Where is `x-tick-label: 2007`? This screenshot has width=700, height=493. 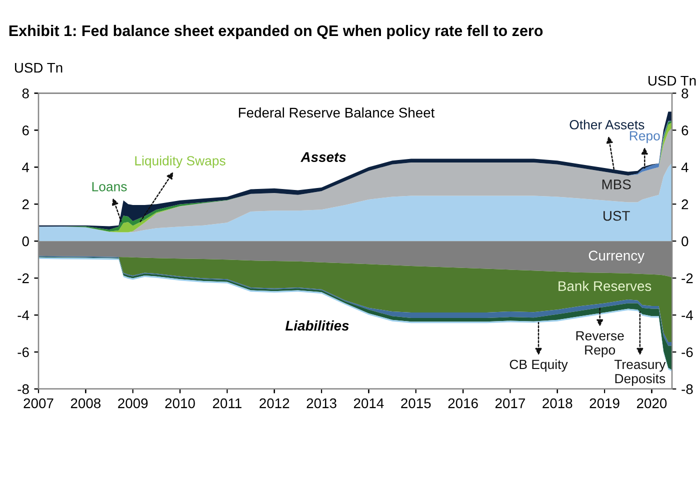
x-tick-label: 2007 is located at coordinates (39, 403).